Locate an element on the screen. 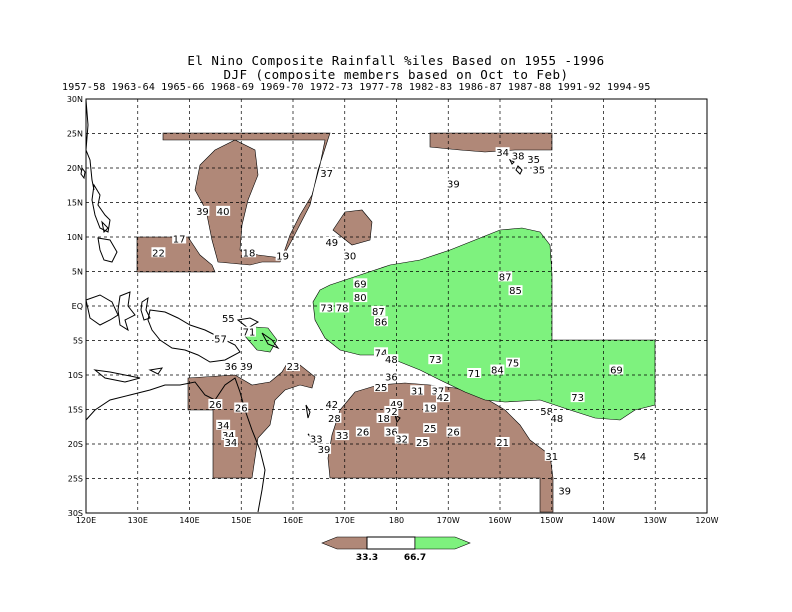  station-percentile: 54 is located at coordinates (639, 457).